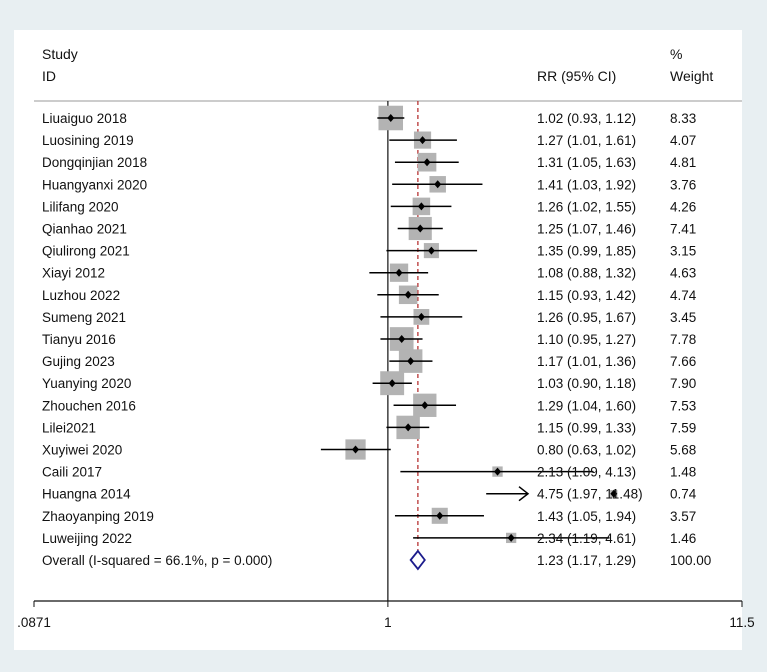 The height and width of the screenshot is (672, 767). I want to click on overall-label: Overall (I-squared = 66.1%, p = 0.000), so click(157, 560).